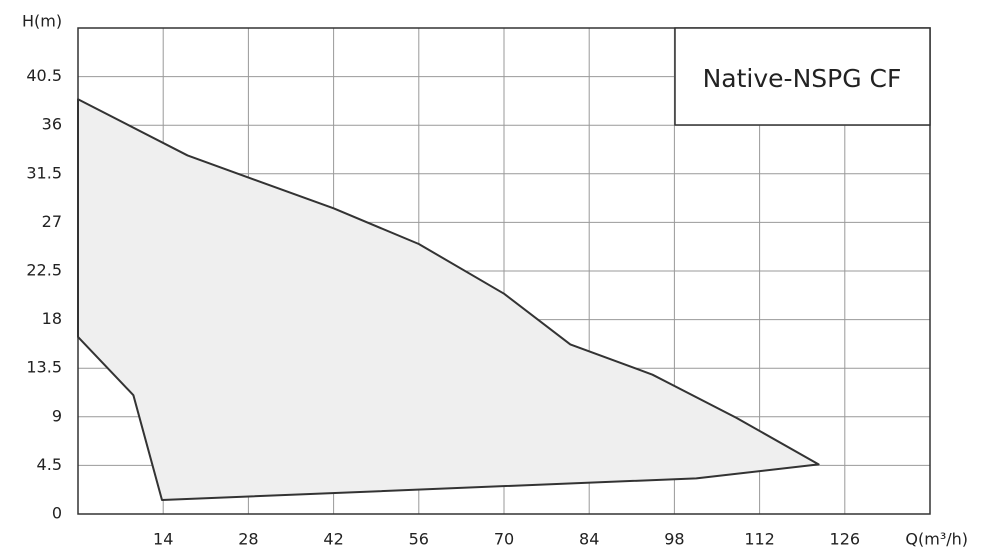 This screenshot has width=1000, height=556. I want to click on x-tick-label: 98, so click(674, 539).